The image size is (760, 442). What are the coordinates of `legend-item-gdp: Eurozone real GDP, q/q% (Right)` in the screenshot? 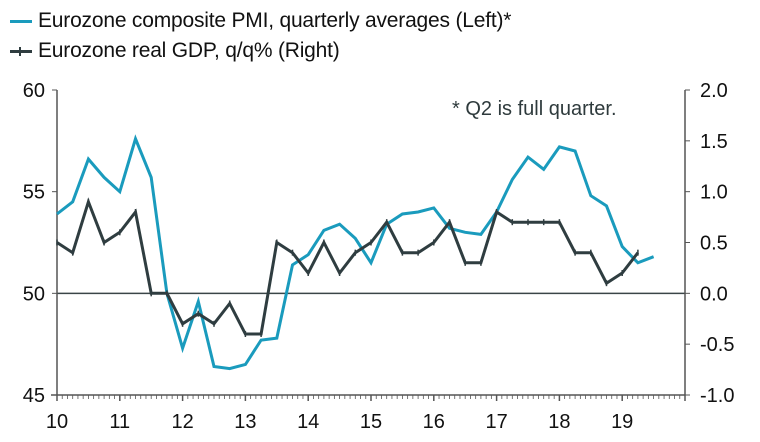 It's located at (260, 51).